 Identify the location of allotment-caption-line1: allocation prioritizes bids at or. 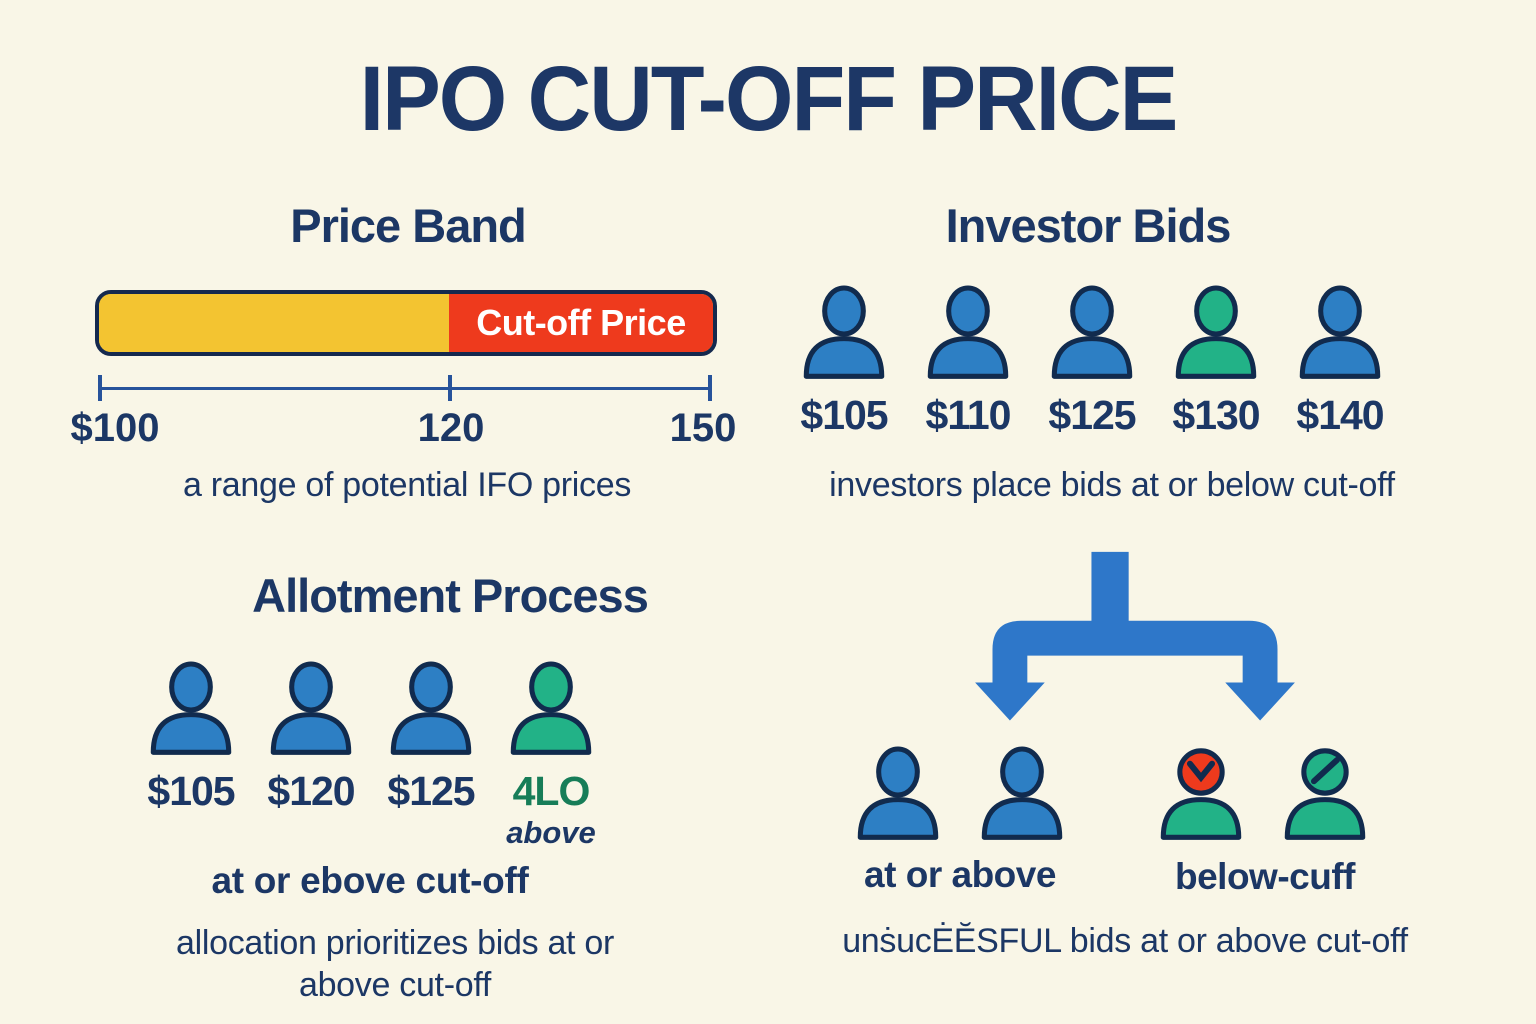
(395, 943).